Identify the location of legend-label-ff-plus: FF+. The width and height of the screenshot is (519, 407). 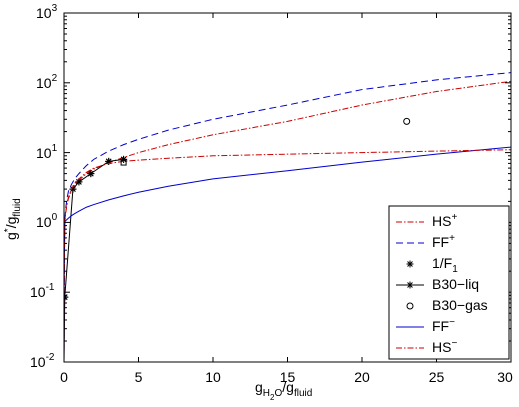
(443, 241).